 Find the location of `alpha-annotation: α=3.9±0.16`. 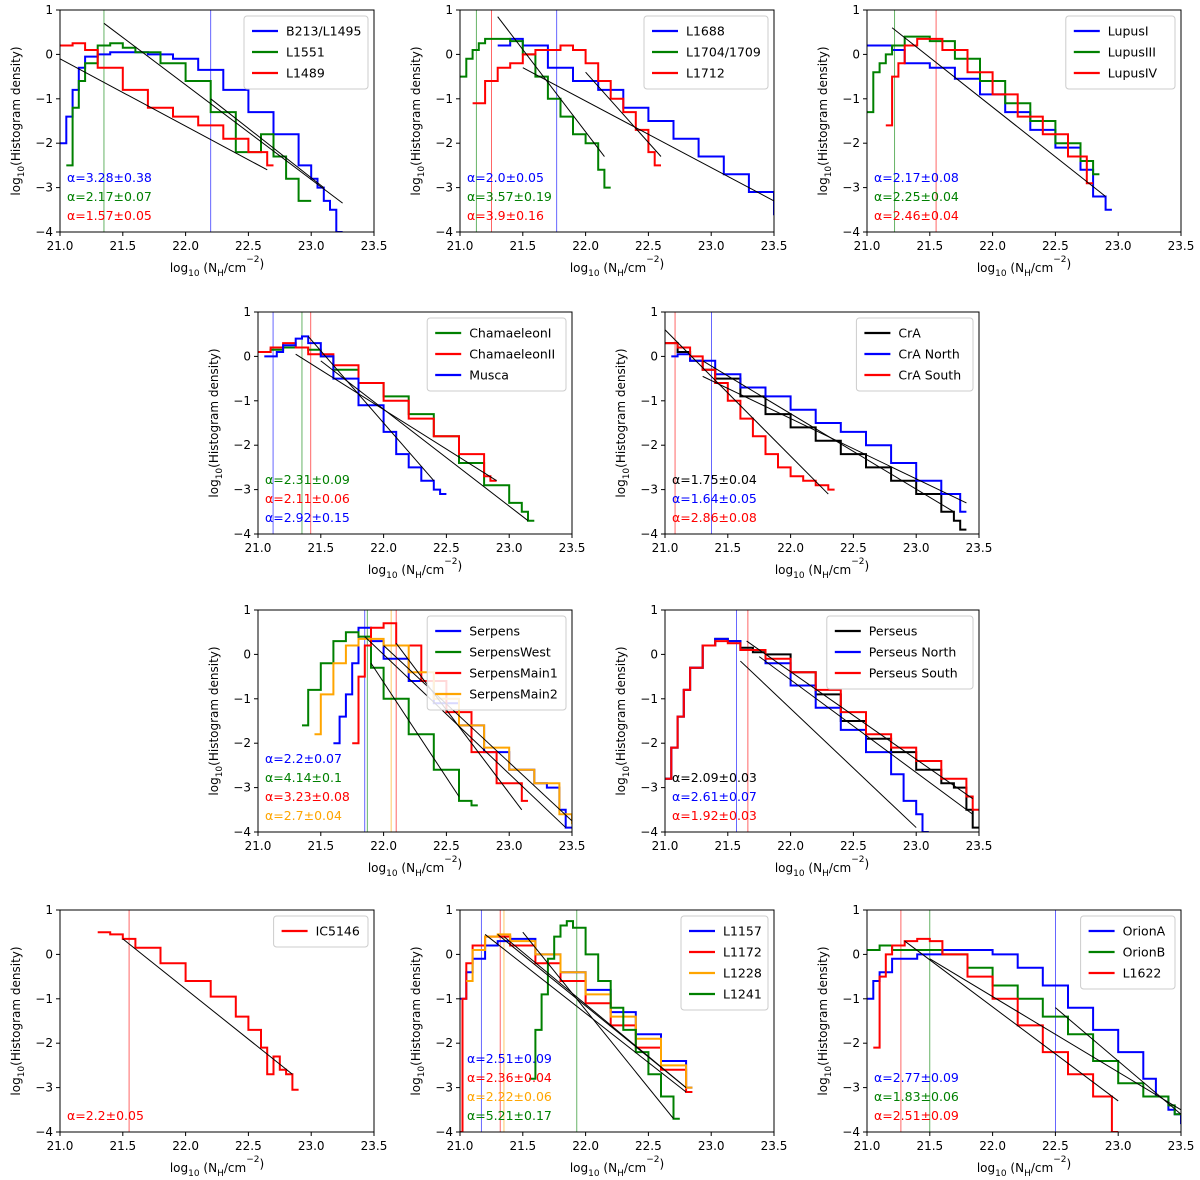

alpha-annotation: α=3.9±0.16 is located at coordinates (505, 215).